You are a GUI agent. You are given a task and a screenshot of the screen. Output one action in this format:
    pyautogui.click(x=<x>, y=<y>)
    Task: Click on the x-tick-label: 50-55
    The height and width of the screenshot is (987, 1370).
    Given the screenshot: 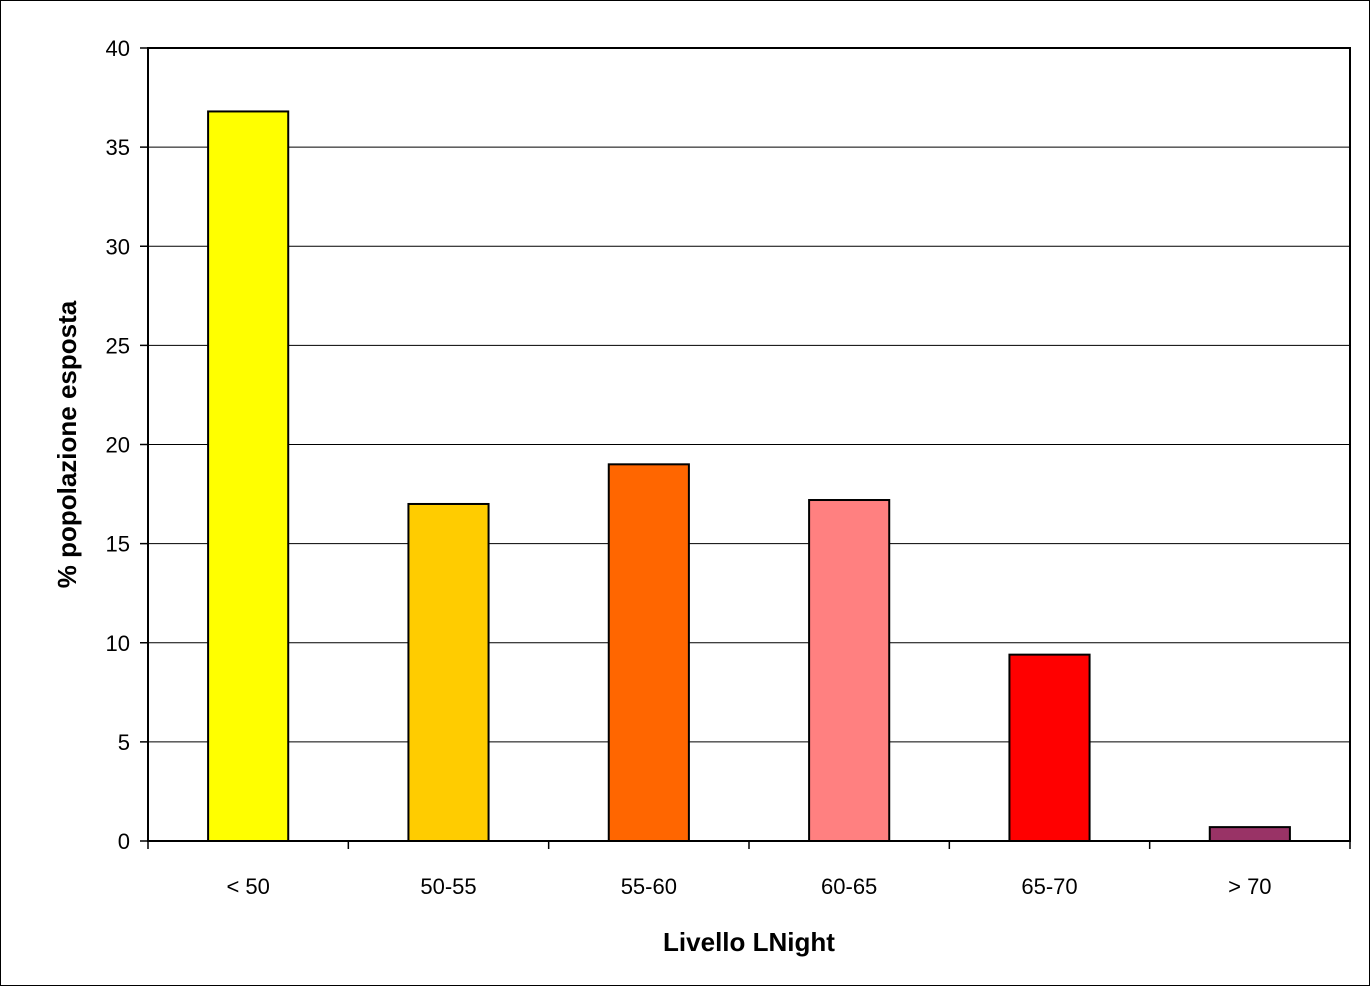 What is the action you would take?
    pyautogui.click(x=448, y=886)
    